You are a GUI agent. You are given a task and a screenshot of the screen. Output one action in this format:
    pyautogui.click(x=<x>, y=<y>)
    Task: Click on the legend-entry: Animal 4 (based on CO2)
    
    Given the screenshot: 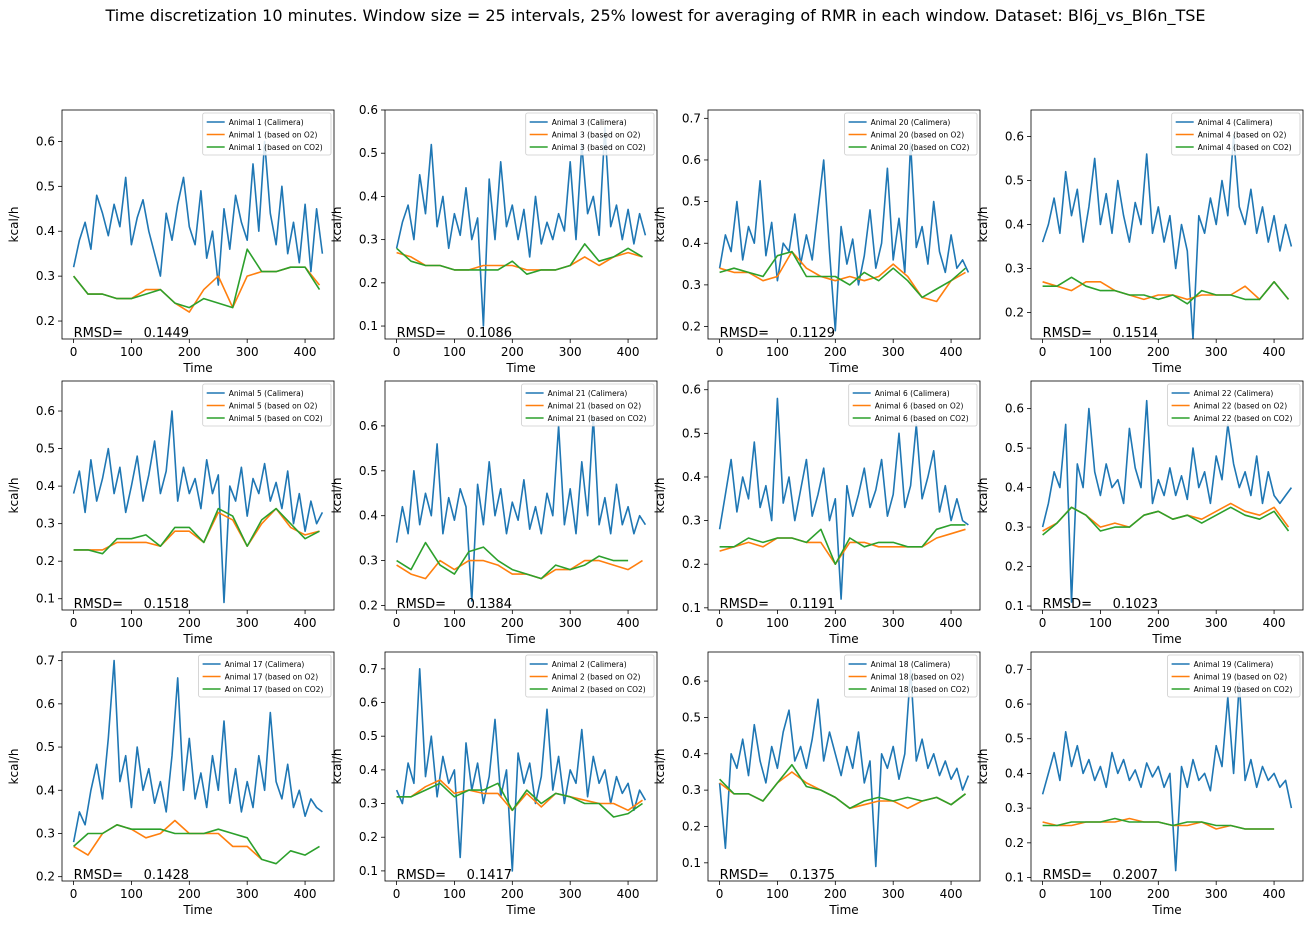 What is the action you would take?
    pyautogui.click(x=1245, y=147)
    